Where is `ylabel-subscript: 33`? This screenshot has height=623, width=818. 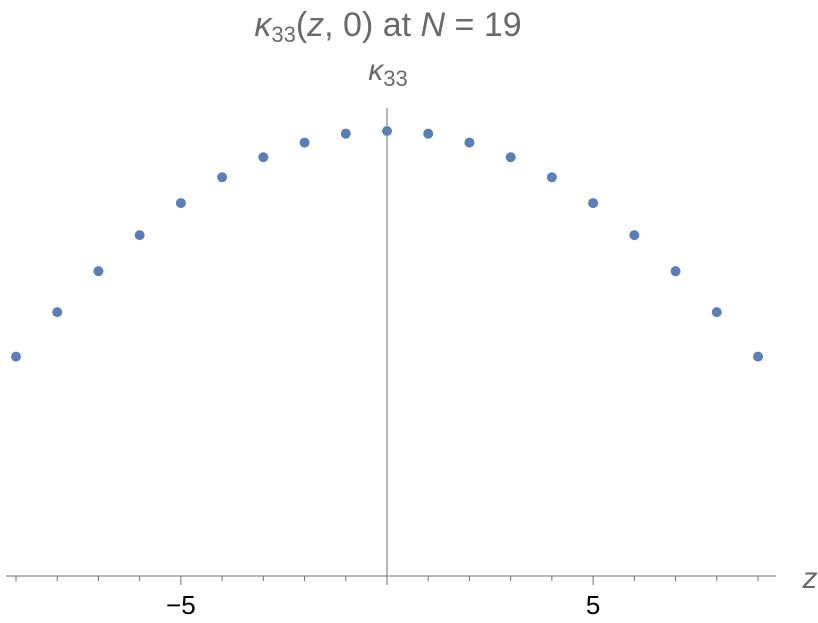
ylabel-subscript: 33 is located at coordinates (395, 78).